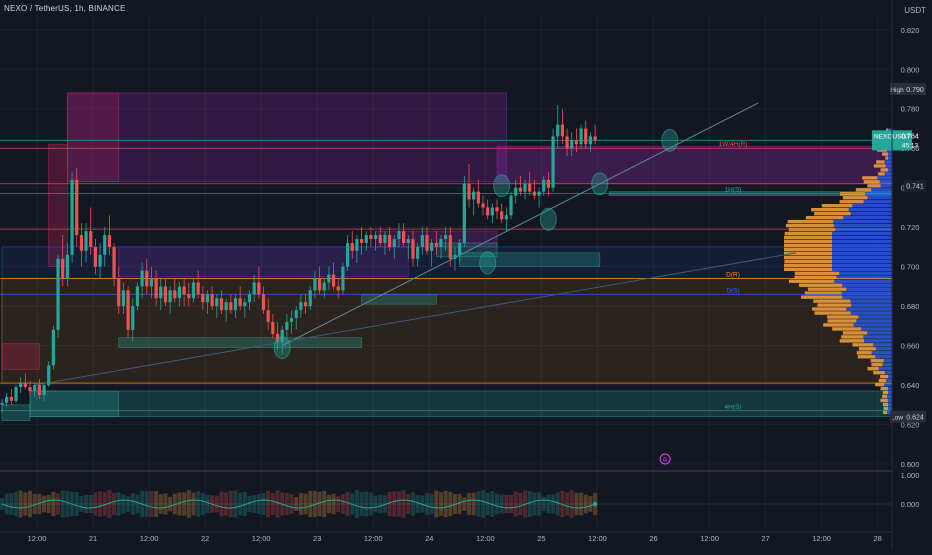  What do you see at coordinates (595, 504) in the screenshot?
I see `oscillator-last-point` at bounding box center [595, 504].